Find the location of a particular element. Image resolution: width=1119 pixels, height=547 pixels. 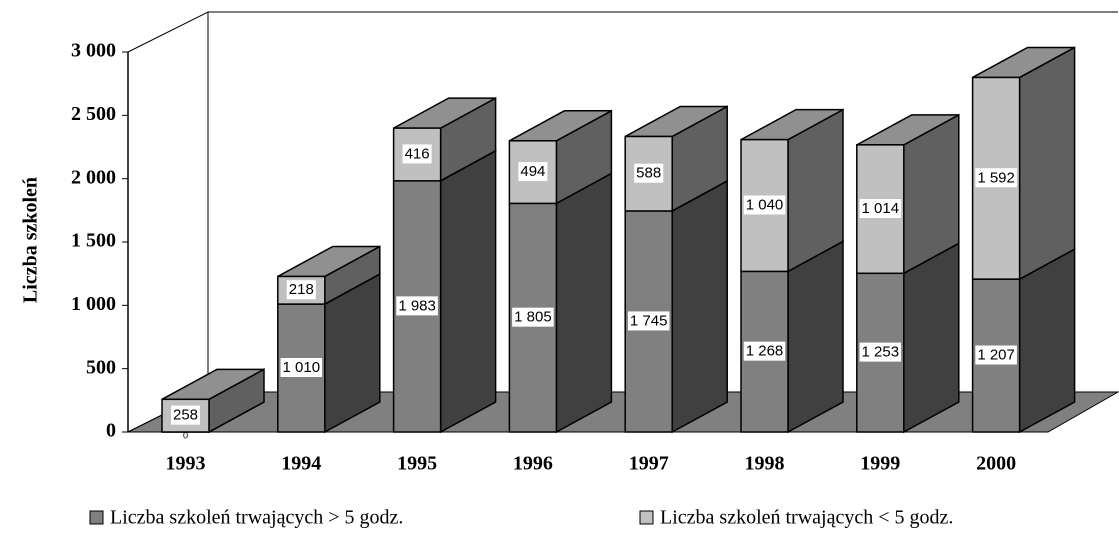

y-axis-label: Liczba szkoleń is located at coordinates (31, 240).